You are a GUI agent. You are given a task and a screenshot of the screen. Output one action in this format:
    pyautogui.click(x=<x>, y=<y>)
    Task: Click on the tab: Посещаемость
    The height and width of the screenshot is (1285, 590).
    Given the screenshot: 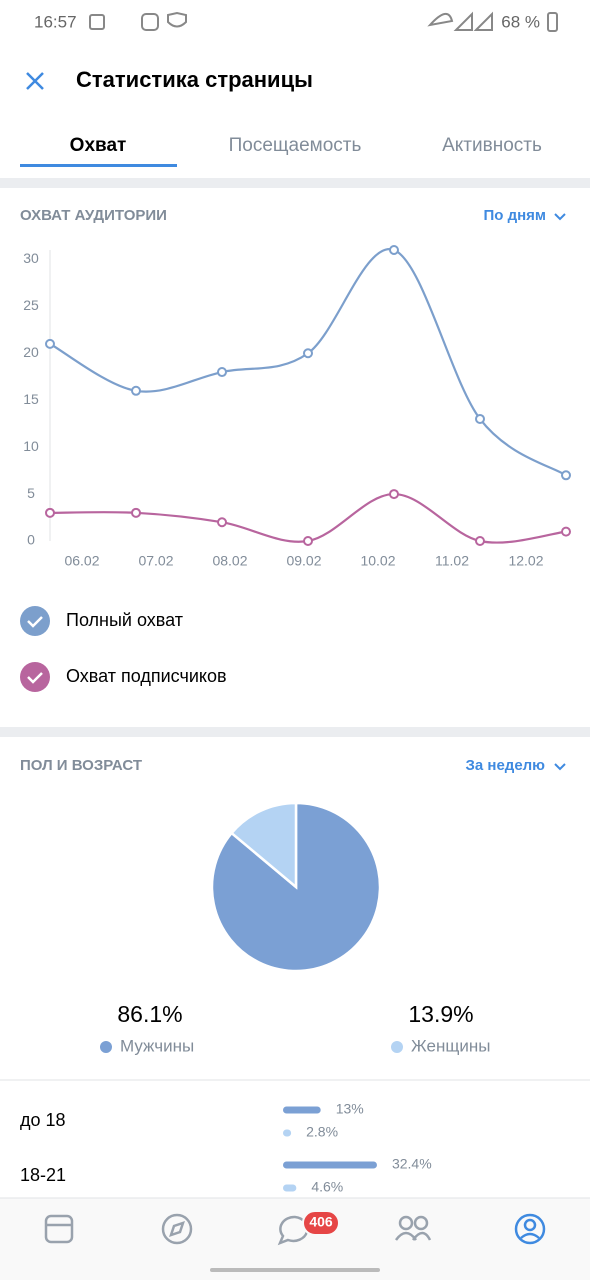 What is the action you would take?
    pyautogui.click(x=295, y=145)
    